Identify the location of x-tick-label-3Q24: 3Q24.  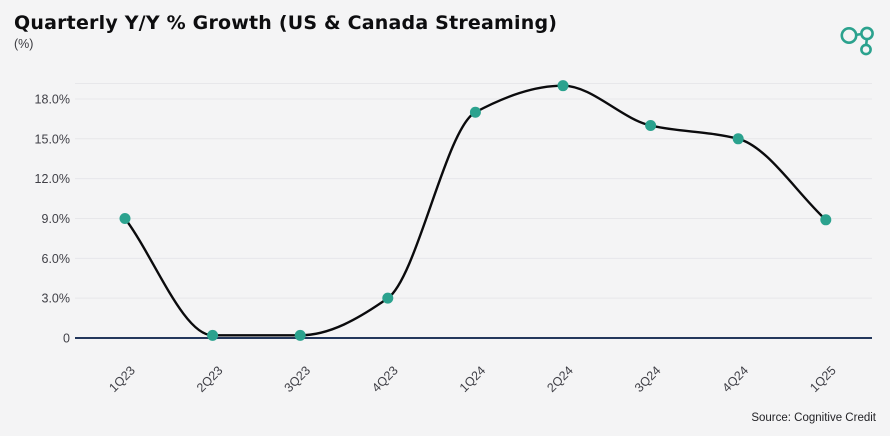
(648, 379).